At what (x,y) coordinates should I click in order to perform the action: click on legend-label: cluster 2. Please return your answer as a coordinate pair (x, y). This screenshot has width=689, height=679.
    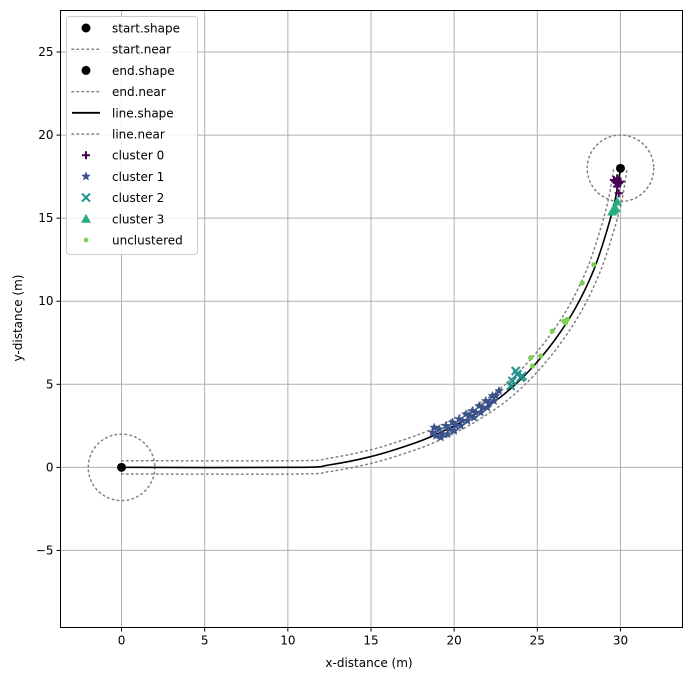
    Looking at the image, I should click on (138, 198).